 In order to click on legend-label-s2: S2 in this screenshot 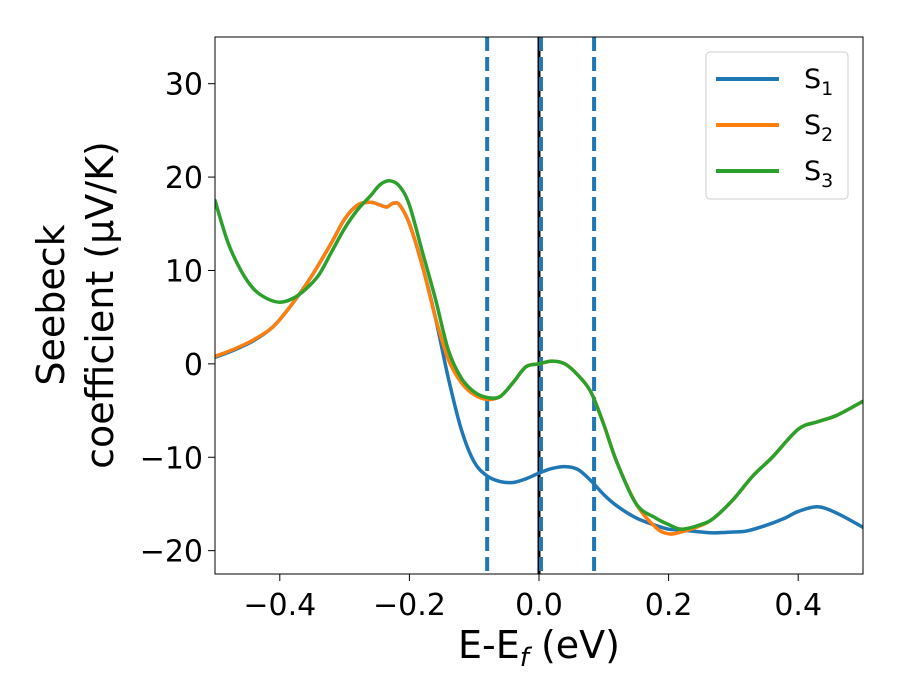, I will do `click(818, 128)`.